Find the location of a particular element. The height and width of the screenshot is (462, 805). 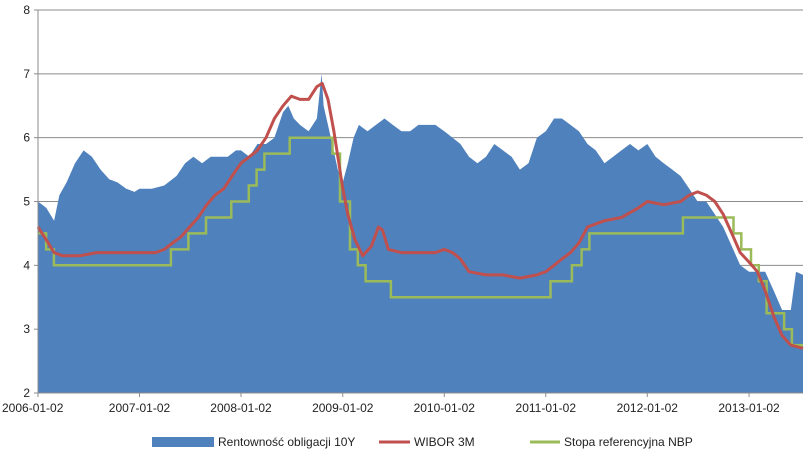

x-tick-label: 2007-01-02 is located at coordinates (140, 408).